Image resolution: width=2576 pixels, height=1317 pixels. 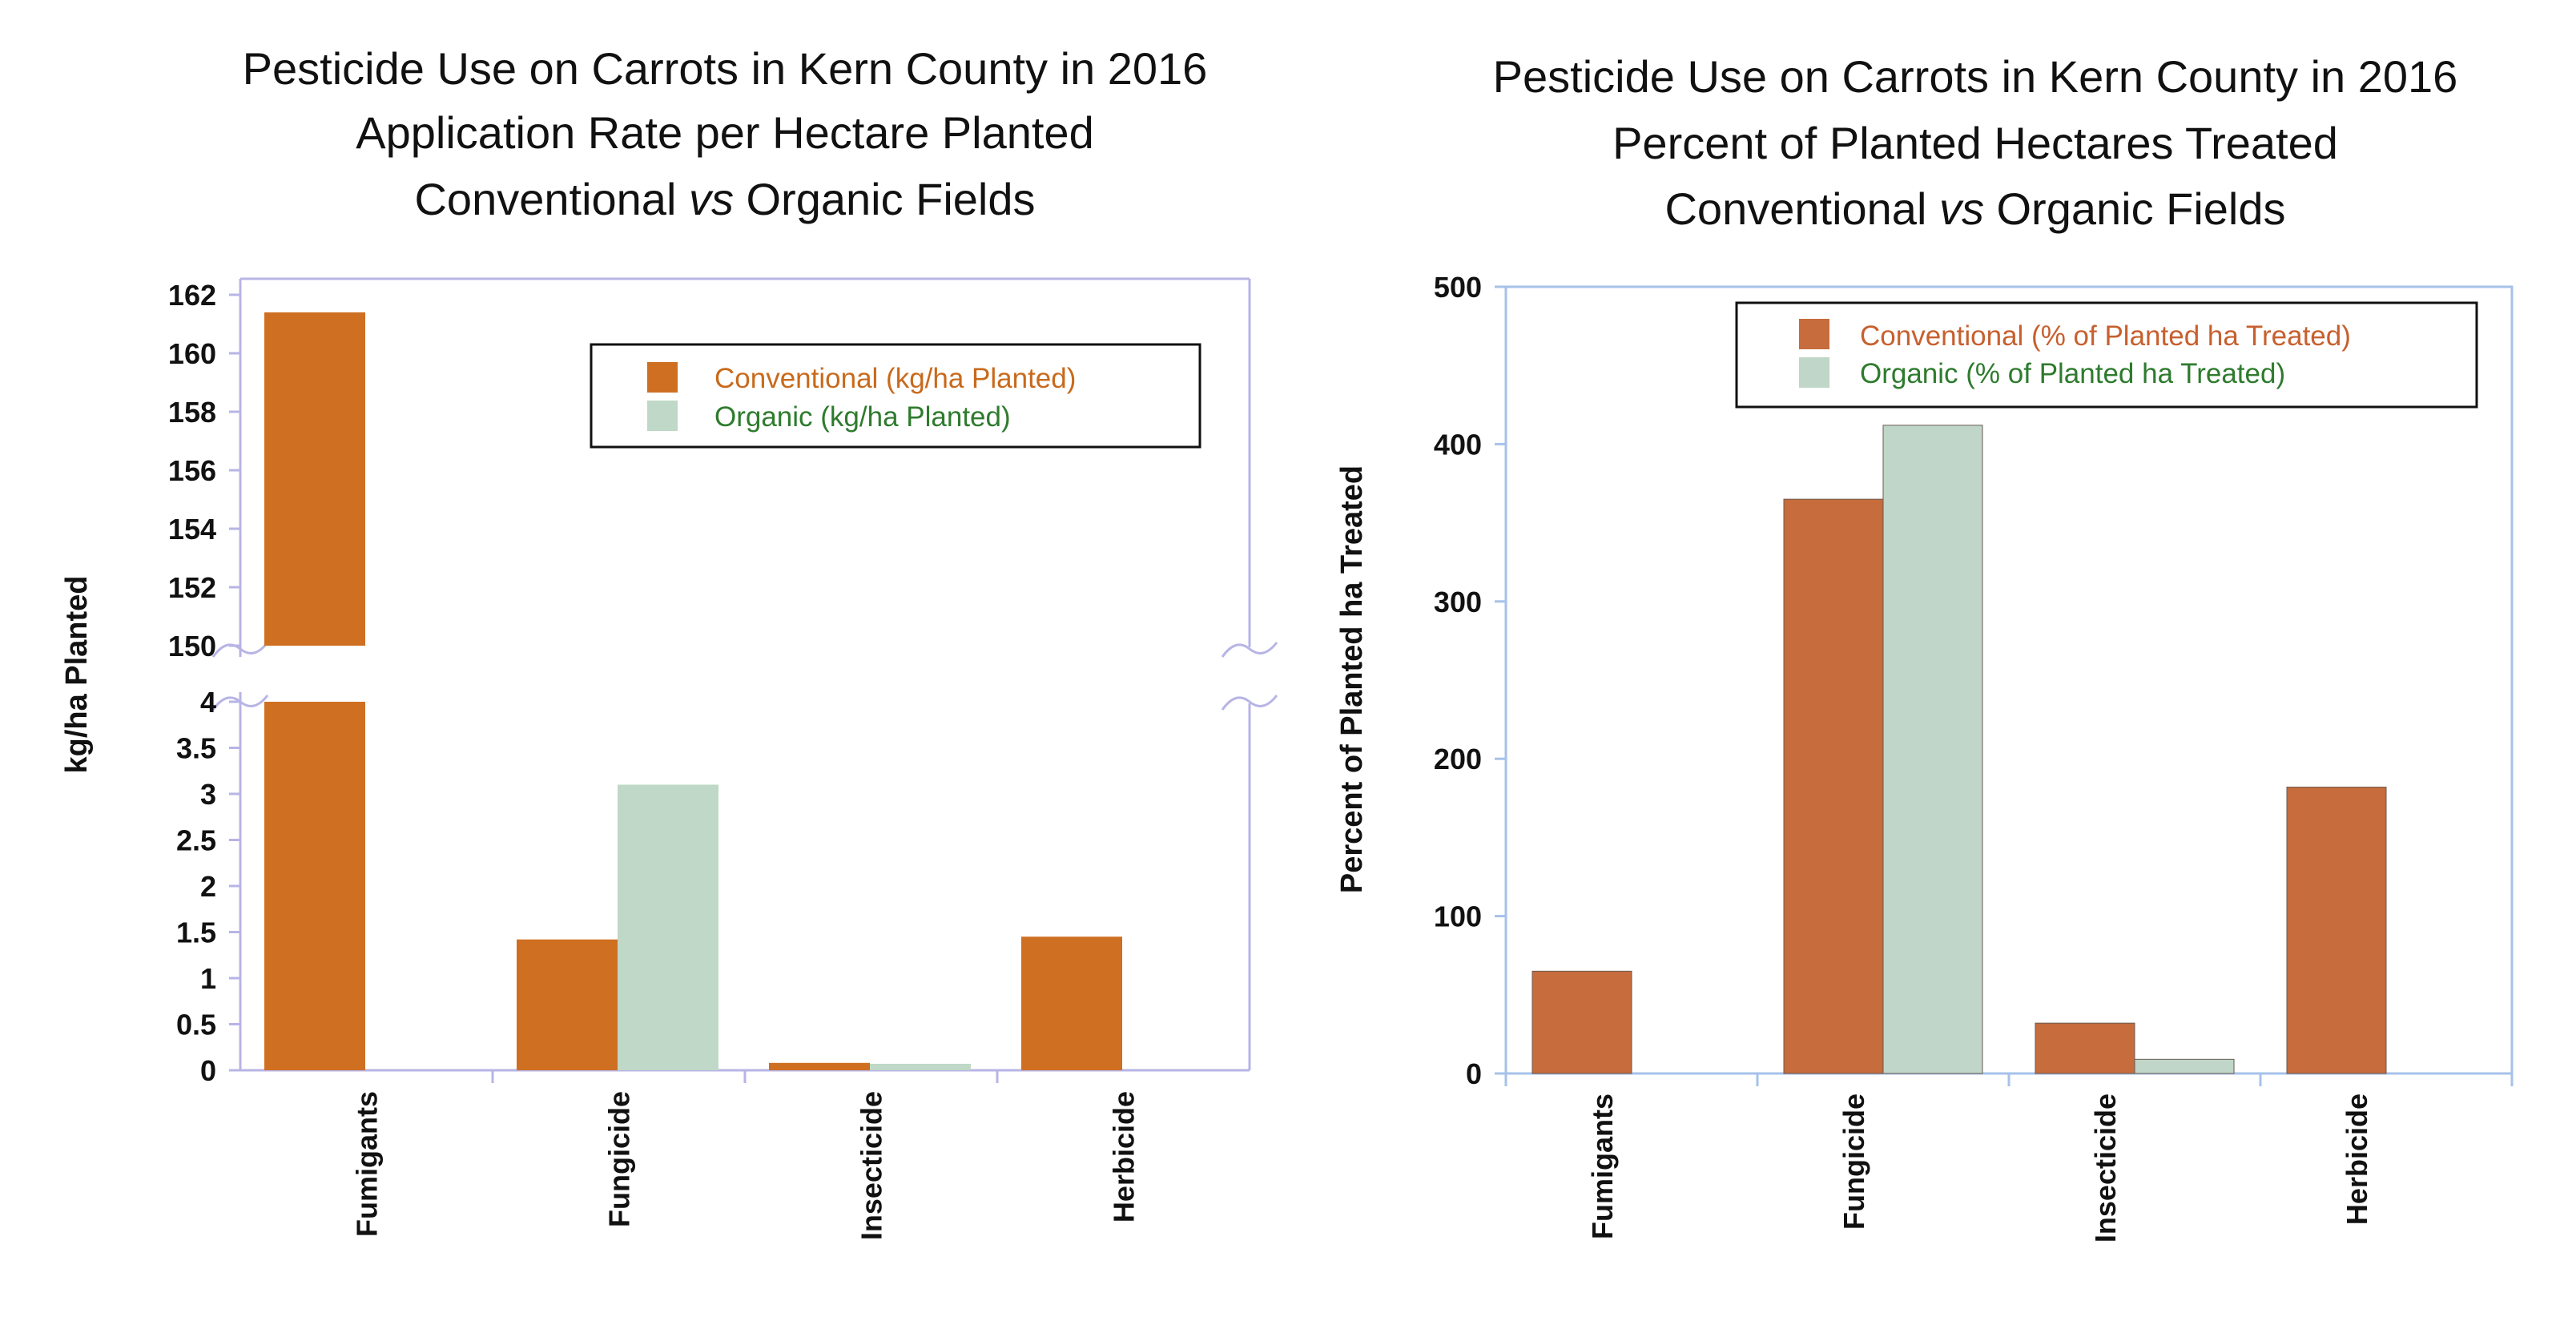 I want to click on y-tick-label: 300, so click(x=1458, y=602).